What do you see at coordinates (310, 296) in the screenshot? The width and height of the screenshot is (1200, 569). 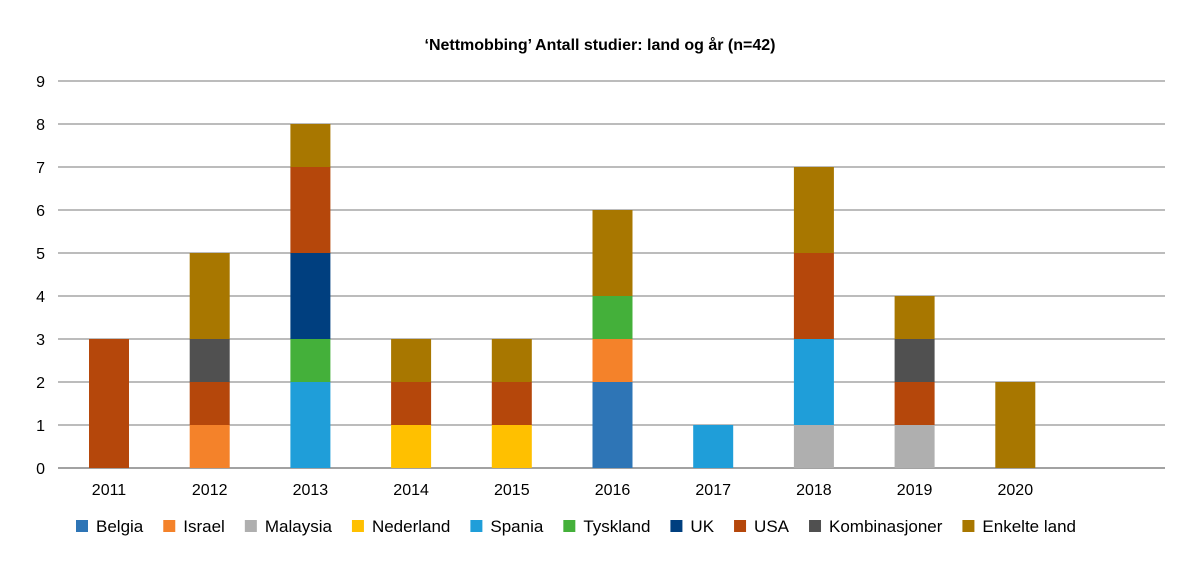 I see `bar-segment-uk-2013` at bounding box center [310, 296].